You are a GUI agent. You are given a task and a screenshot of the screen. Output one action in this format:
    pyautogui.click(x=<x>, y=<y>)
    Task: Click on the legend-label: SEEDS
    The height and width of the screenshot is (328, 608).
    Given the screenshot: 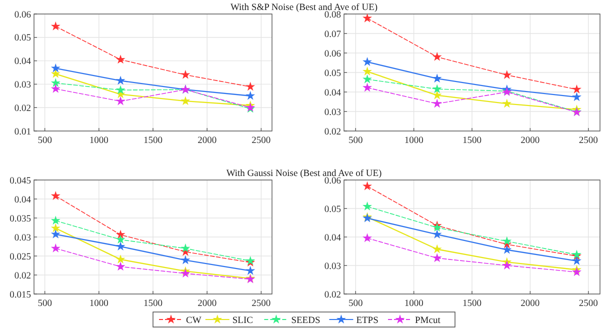 What is the action you would take?
    pyautogui.click(x=305, y=321)
    